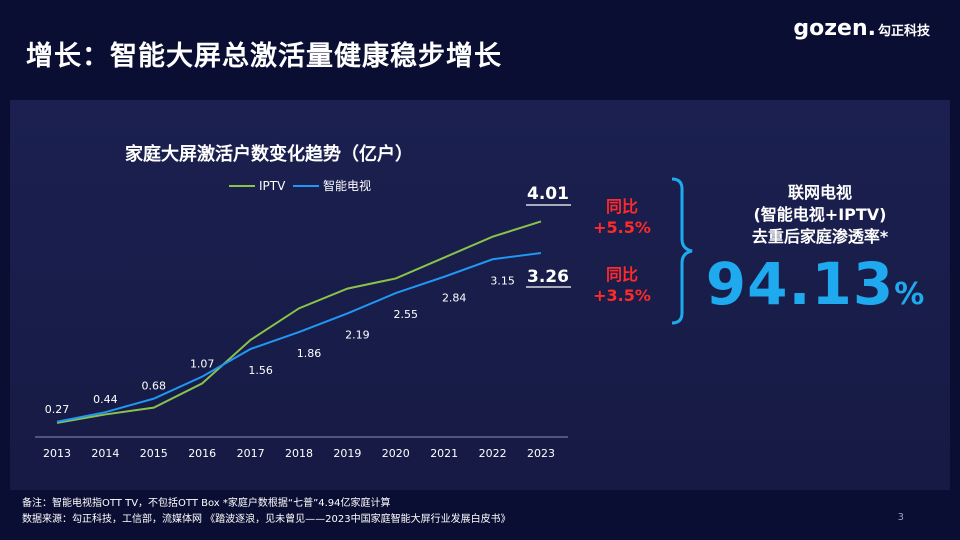  Describe the element at coordinates (682, 251) in the screenshot. I see `curly-brace-icon` at that location.